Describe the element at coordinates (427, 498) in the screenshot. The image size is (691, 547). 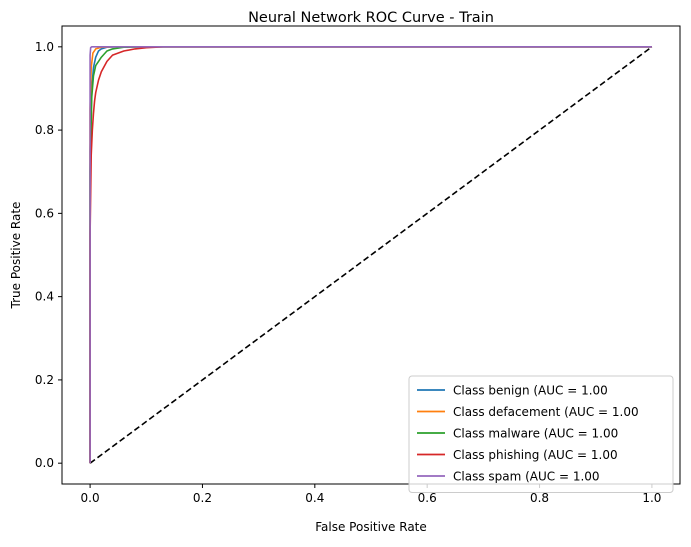
I see `x-tick-label: 0.6` at that location.